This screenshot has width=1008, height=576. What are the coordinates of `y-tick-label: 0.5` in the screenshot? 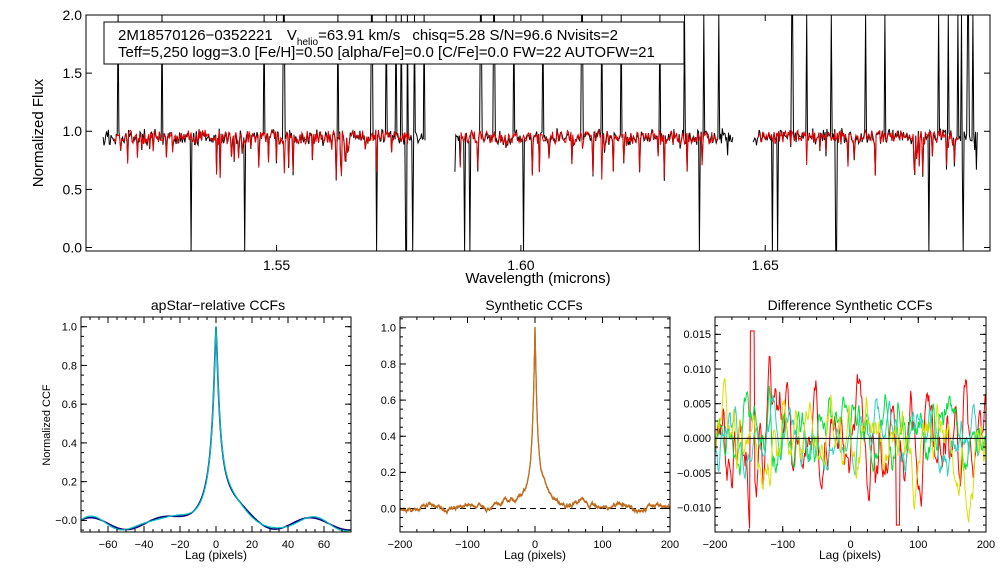 It's located at (73, 189).